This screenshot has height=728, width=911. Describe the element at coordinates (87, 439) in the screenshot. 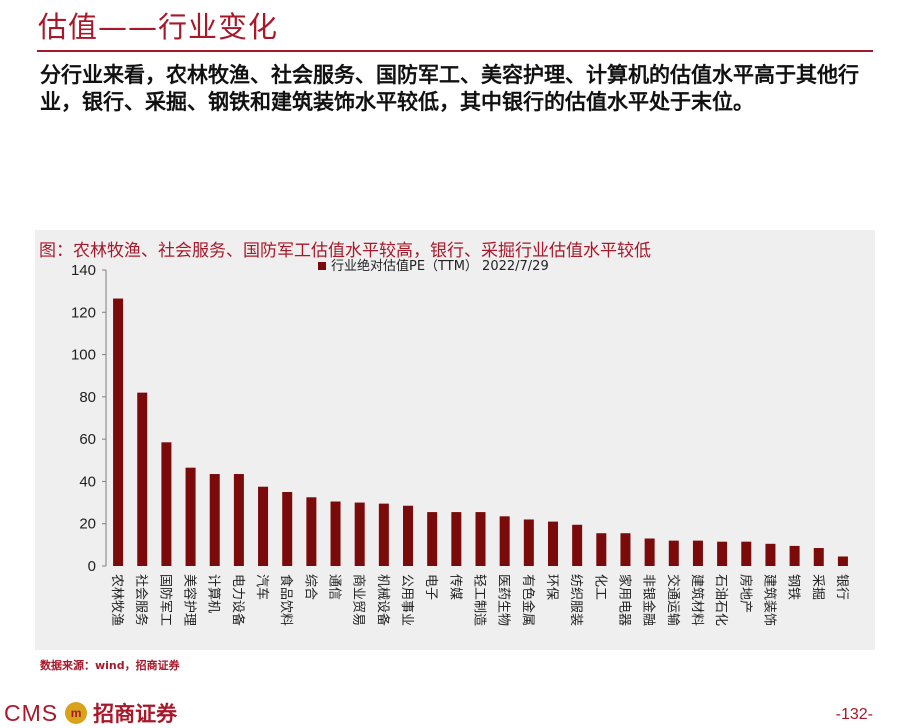

I see `y-tick-label: 60` at that location.